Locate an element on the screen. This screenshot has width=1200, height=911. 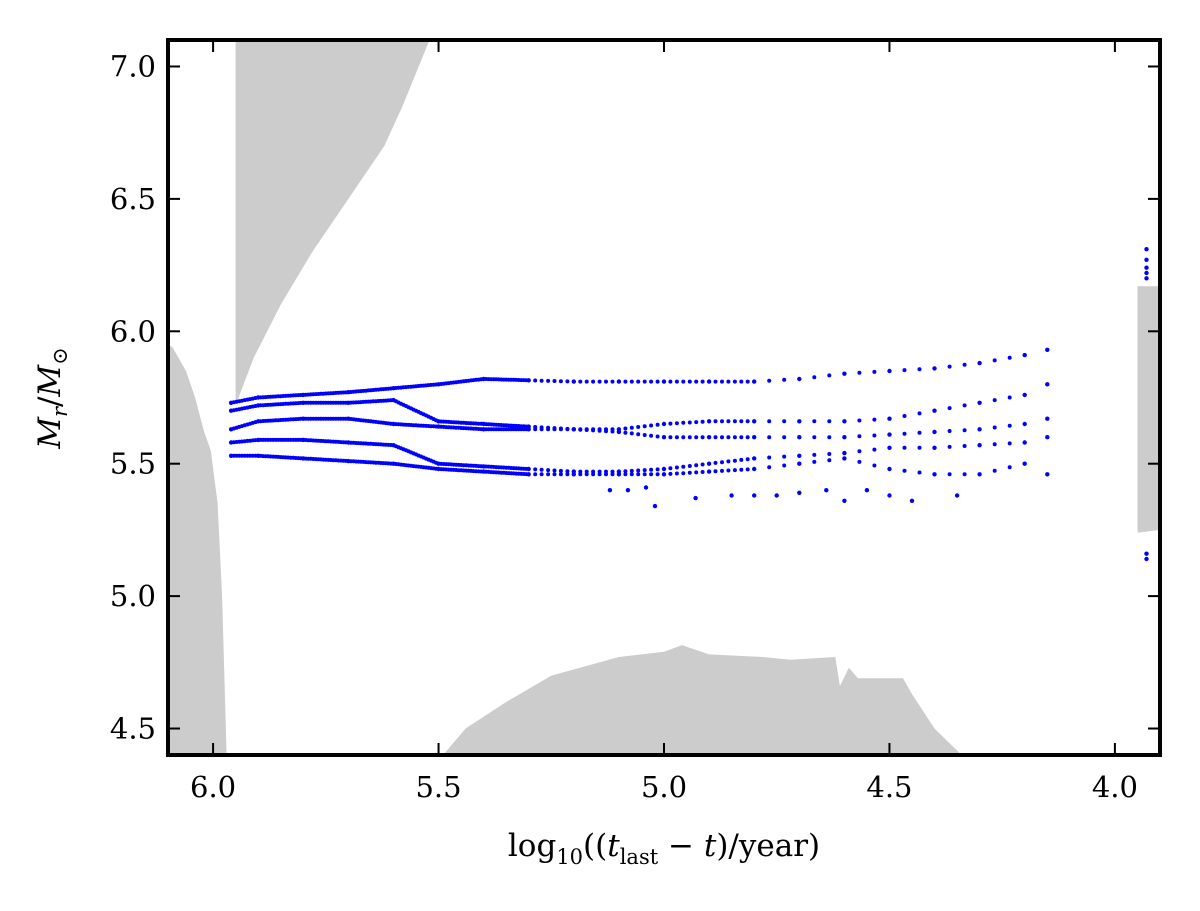
left-convective-zone is located at coordinates (197, 549).